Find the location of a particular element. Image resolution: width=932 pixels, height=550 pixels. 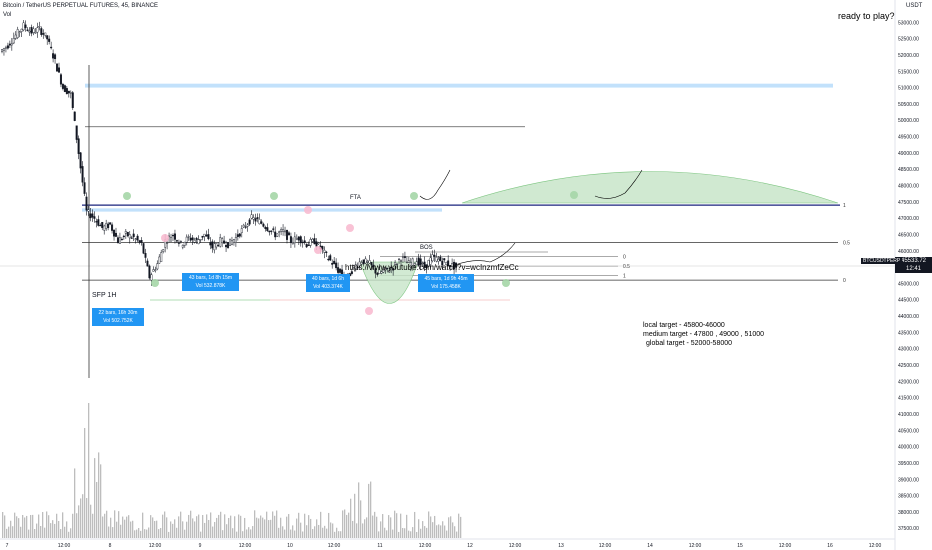

price-tick: 49500.00 is located at coordinates (908, 138).